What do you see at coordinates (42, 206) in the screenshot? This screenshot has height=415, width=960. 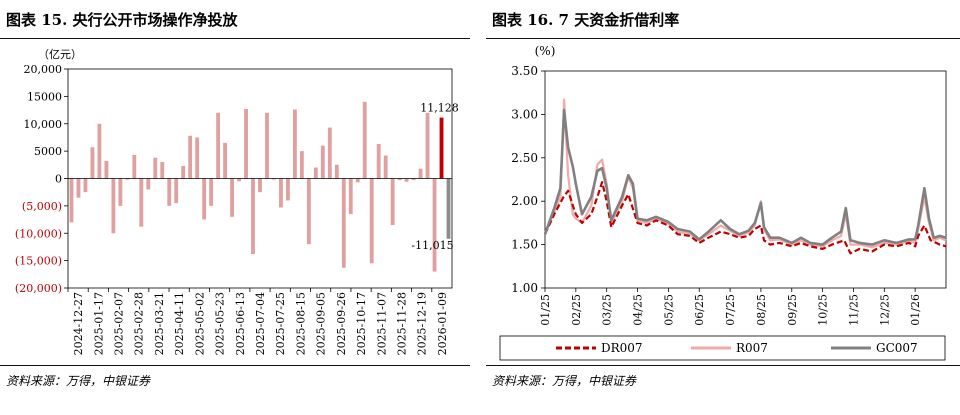 I see `y-tick-label: (5,000)` at bounding box center [42, 206].